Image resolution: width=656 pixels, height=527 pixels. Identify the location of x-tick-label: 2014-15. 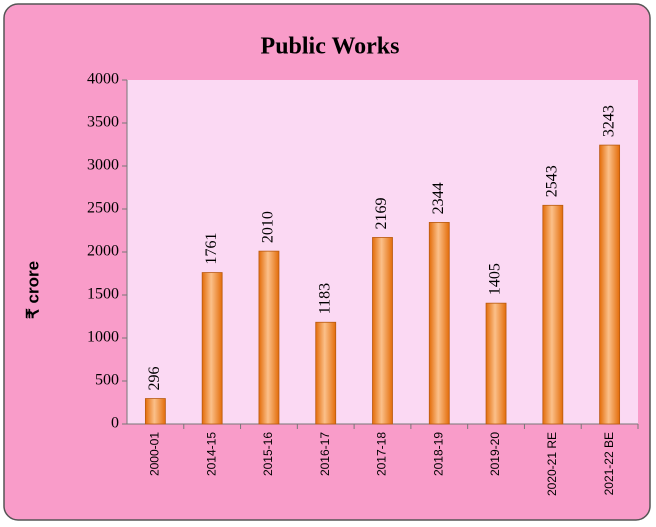
(211, 454).